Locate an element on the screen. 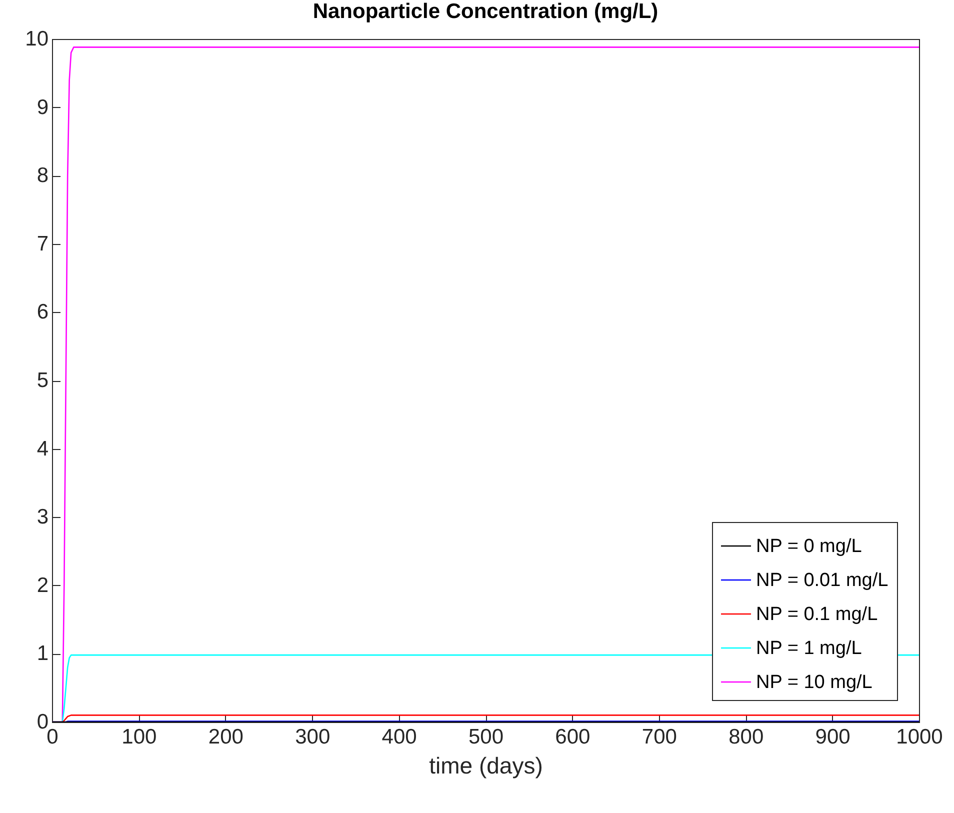  y-tick-label: 3 is located at coordinates (42, 517).